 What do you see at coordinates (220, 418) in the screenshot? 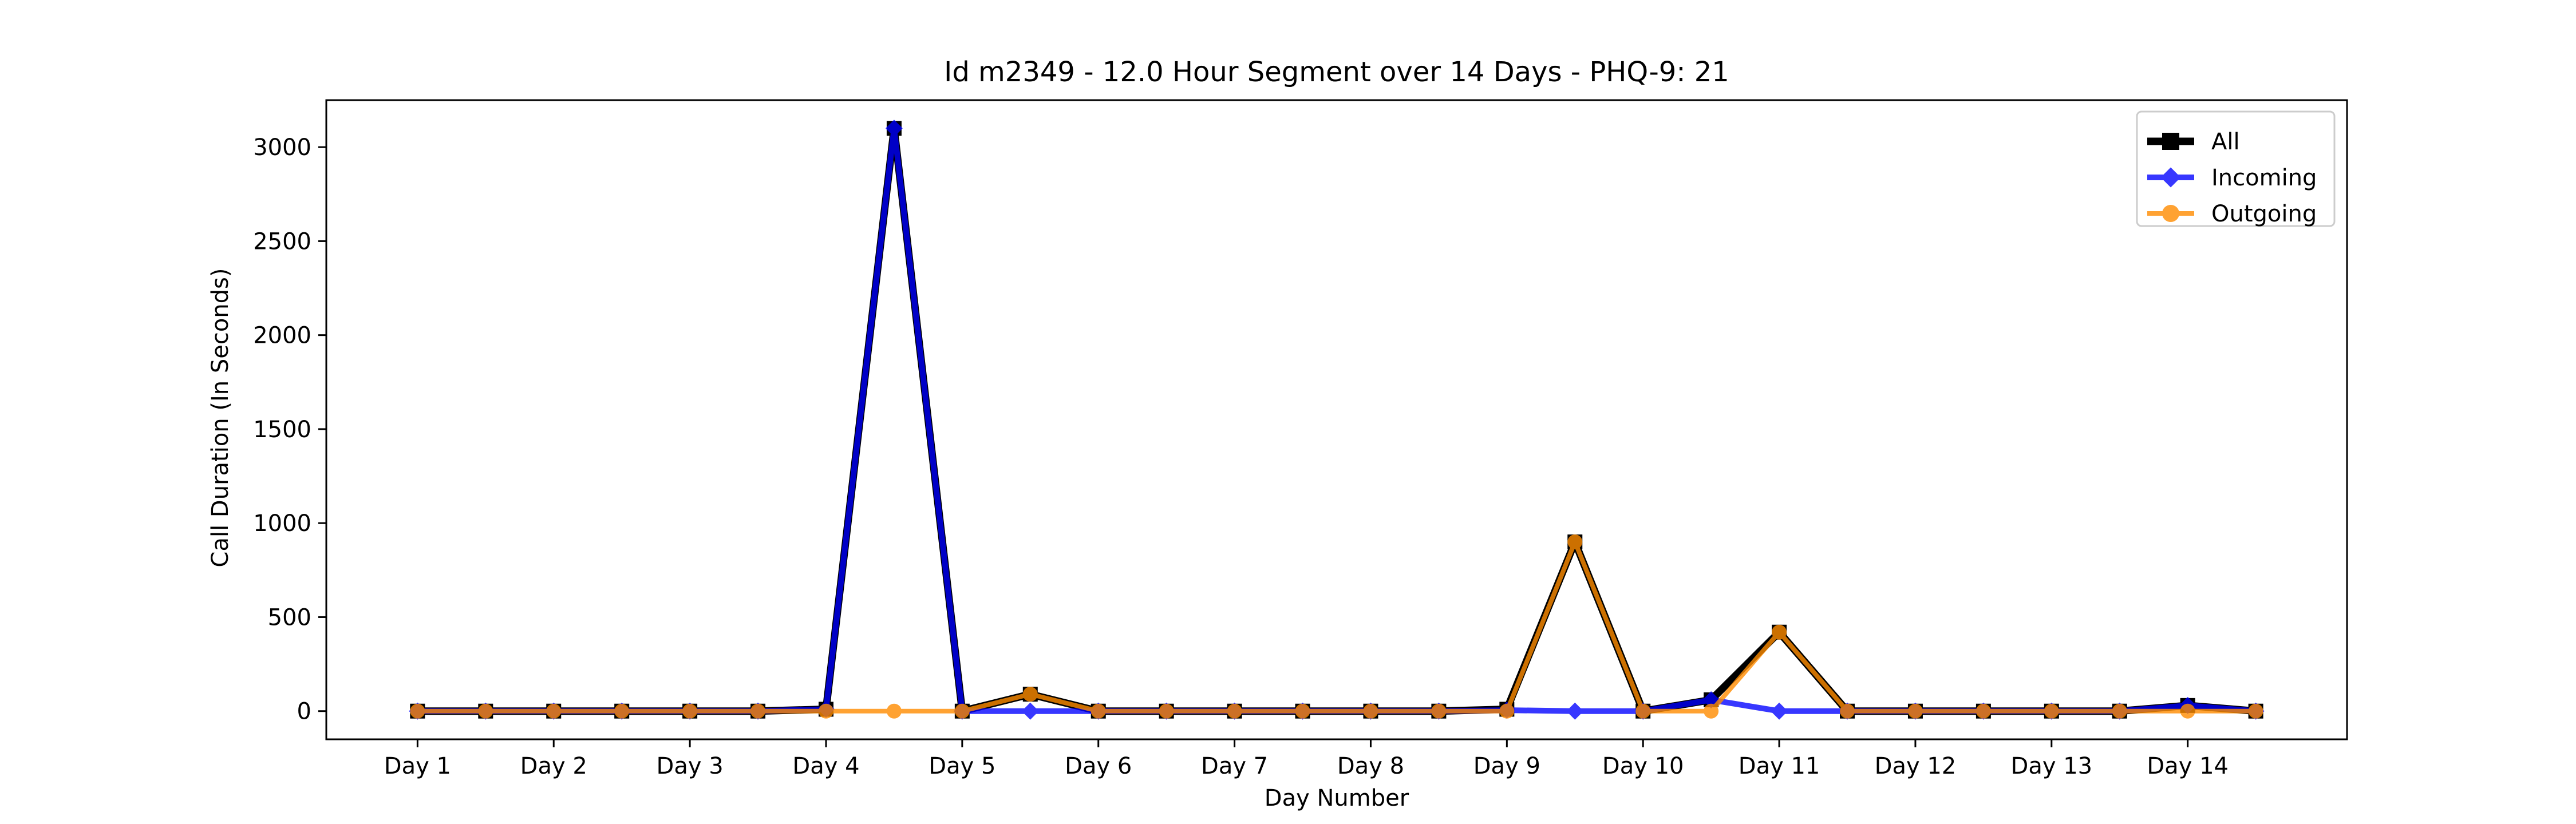
I see `y-axis-label: Call Duration (In Seconds)` at bounding box center [220, 418].